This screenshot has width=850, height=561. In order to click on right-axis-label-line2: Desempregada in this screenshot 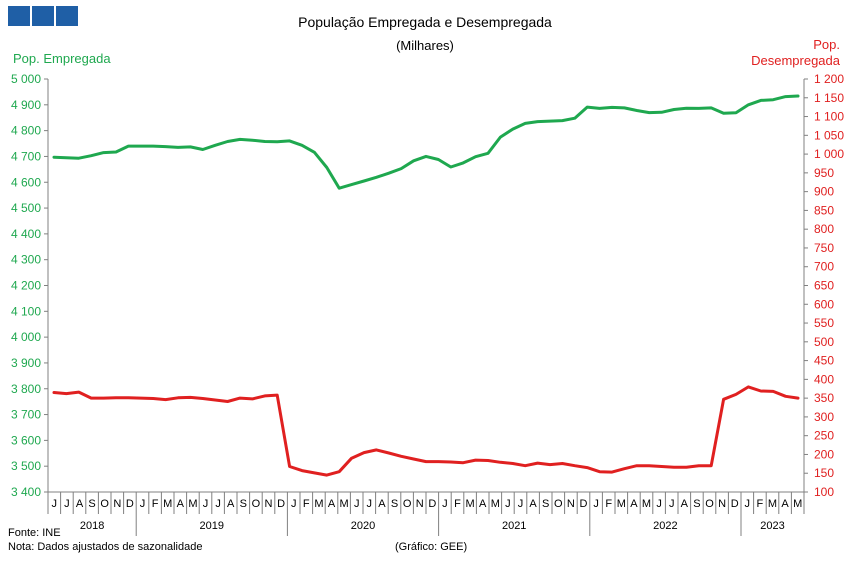, I will do `click(795, 60)`.